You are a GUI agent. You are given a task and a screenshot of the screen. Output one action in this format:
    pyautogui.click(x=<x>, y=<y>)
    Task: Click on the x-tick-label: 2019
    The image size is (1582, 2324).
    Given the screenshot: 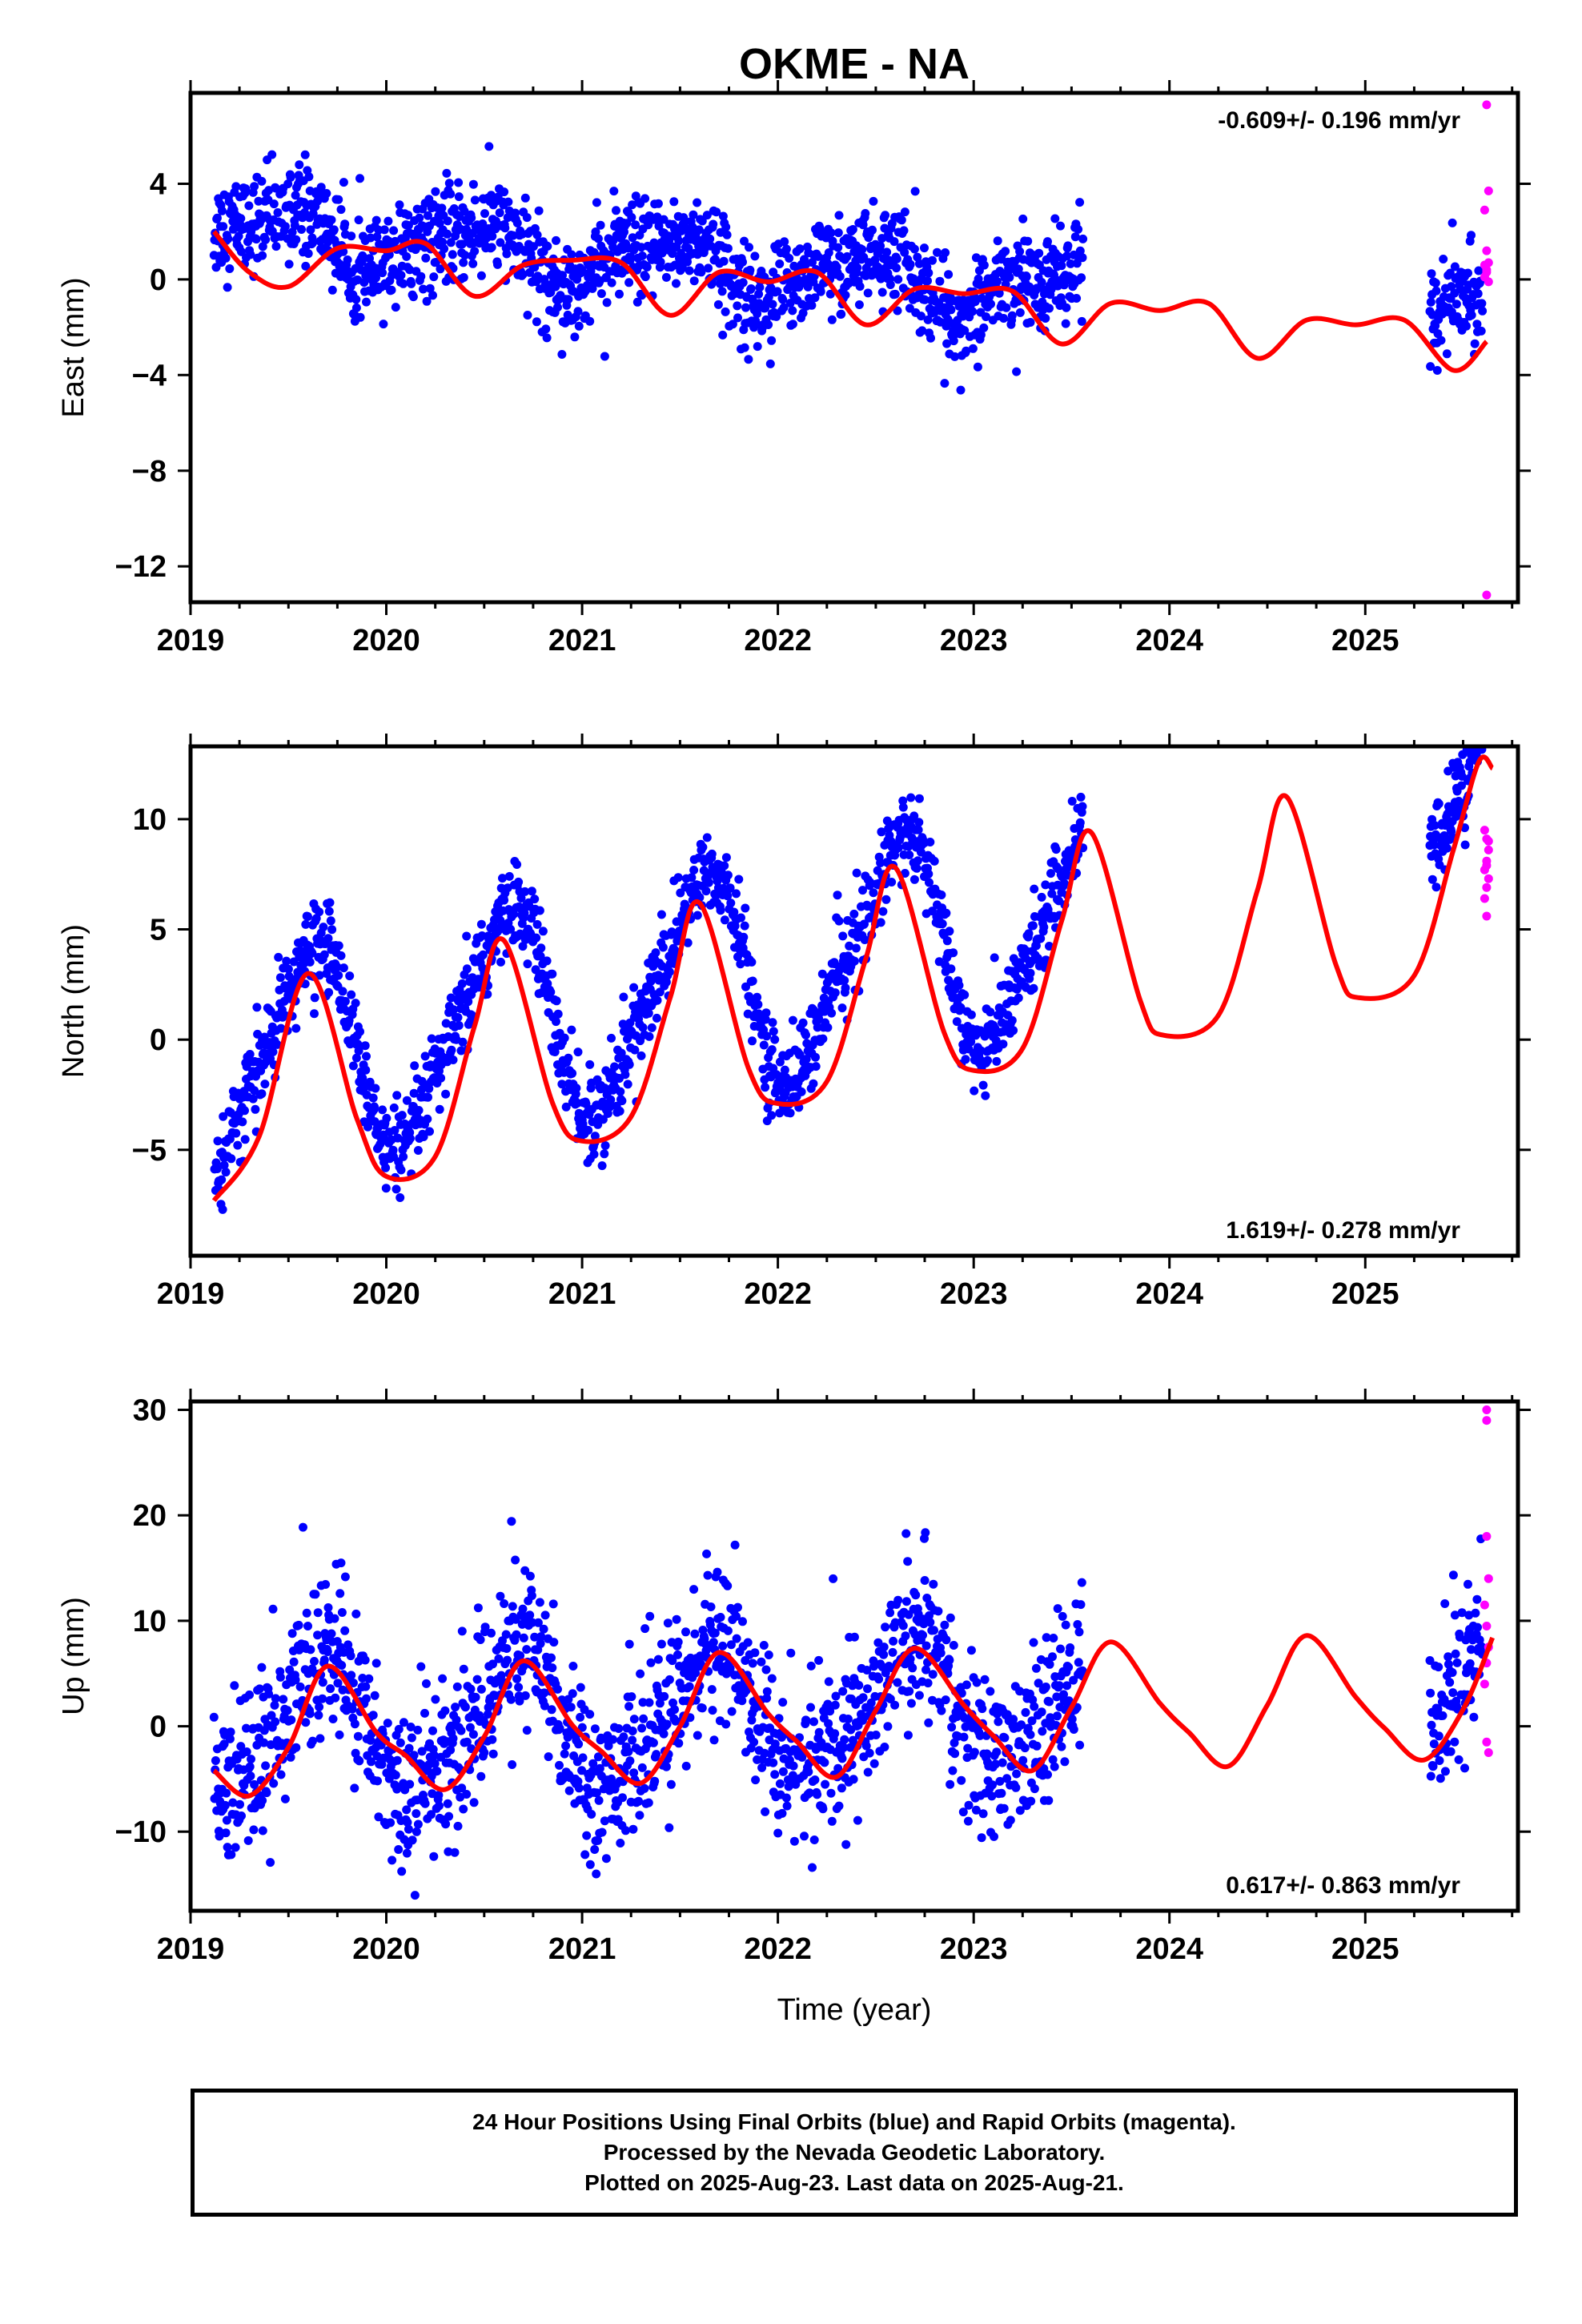 What is the action you would take?
    pyautogui.click(x=191, y=1294)
    